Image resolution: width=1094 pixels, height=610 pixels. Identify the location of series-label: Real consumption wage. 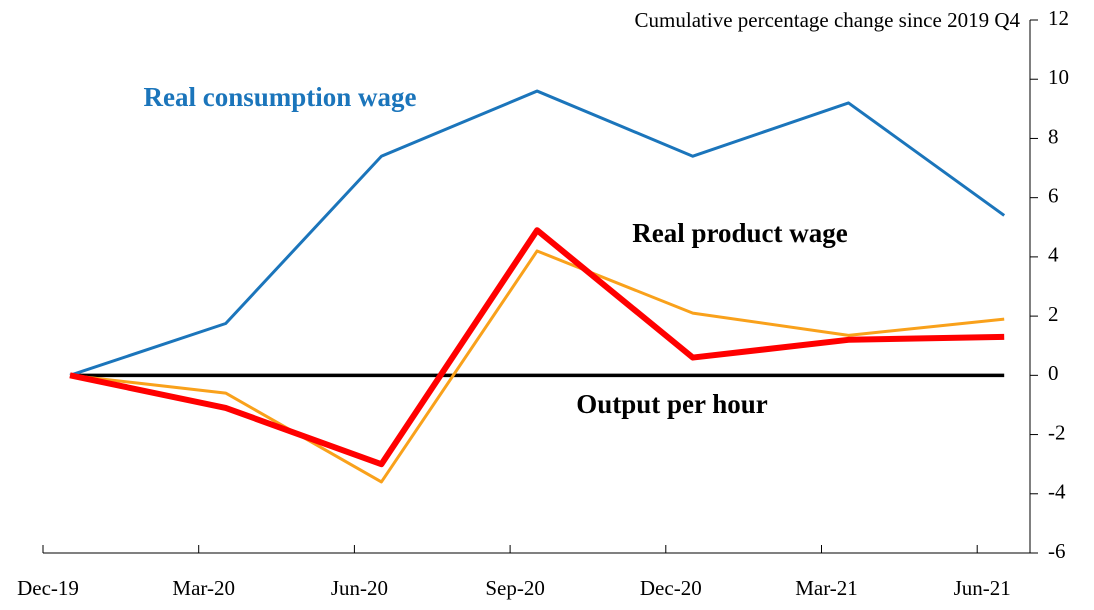
(280, 97).